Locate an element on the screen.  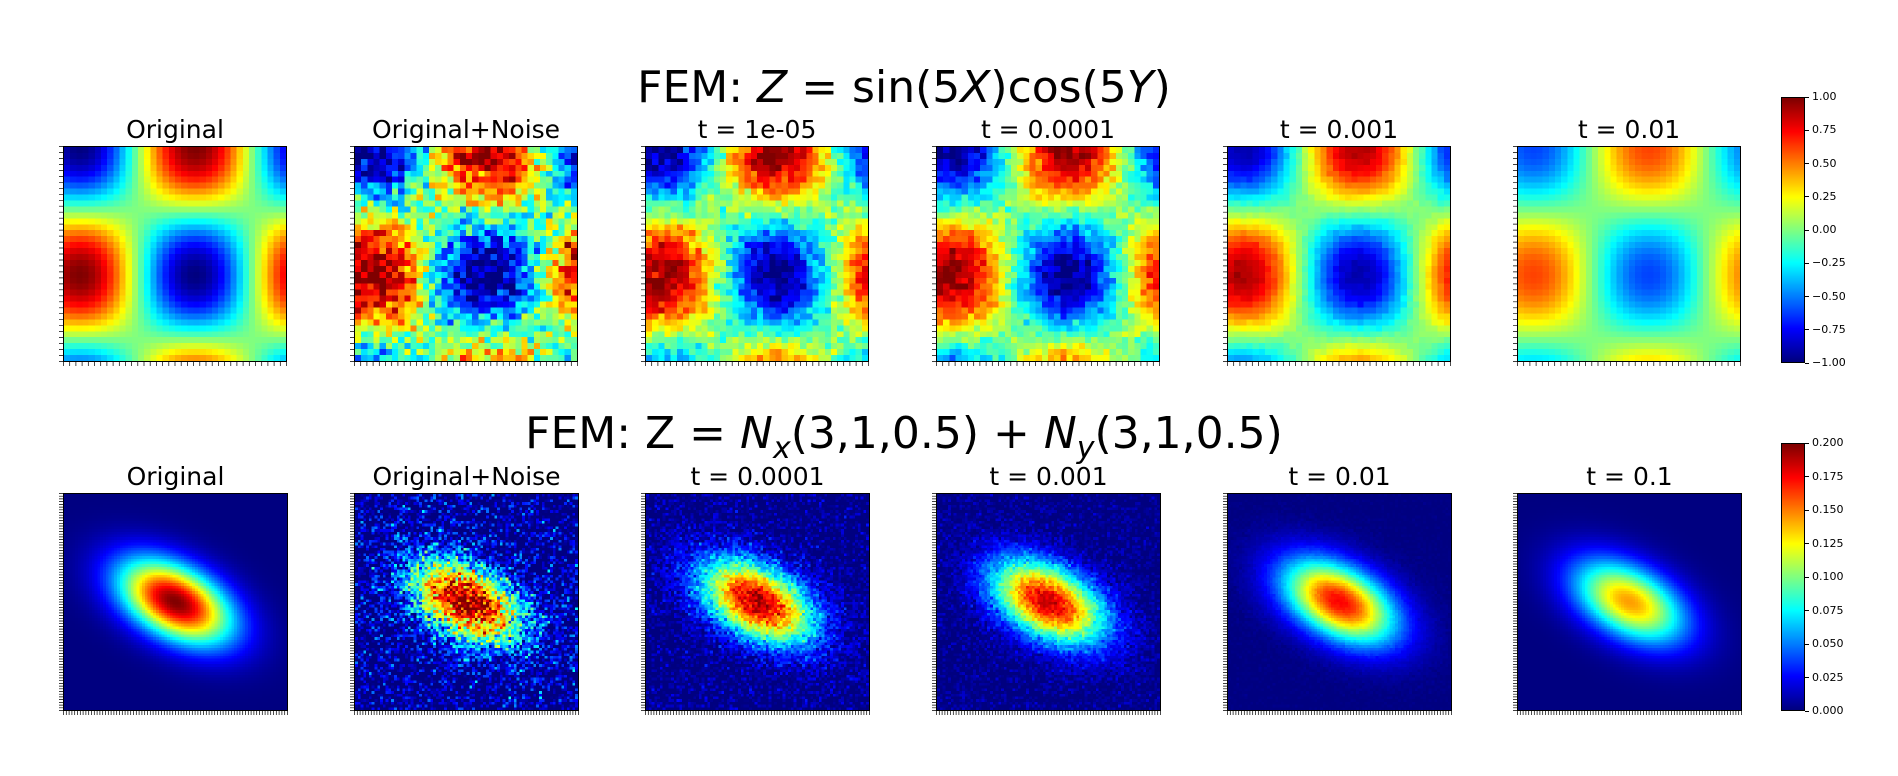
heatmap-panel-r1-c4: t = 0.0001 is located at coordinates (1046, 240).